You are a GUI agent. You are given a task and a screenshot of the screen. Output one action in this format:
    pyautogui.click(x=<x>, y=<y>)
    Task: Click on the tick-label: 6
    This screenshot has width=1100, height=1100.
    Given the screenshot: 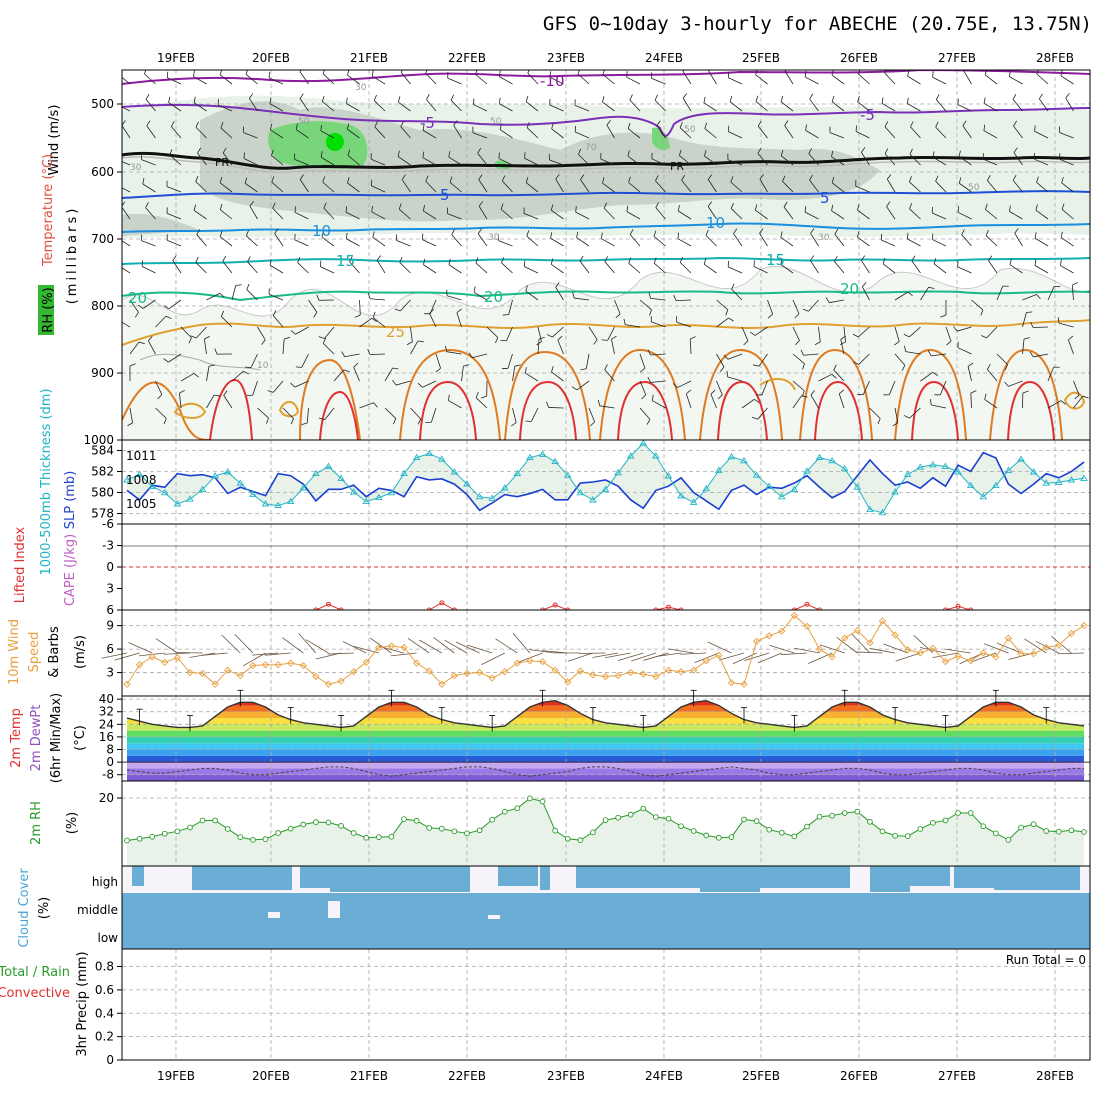 What is the action you would take?
    pyautogui.click(x=110, y=610)
    